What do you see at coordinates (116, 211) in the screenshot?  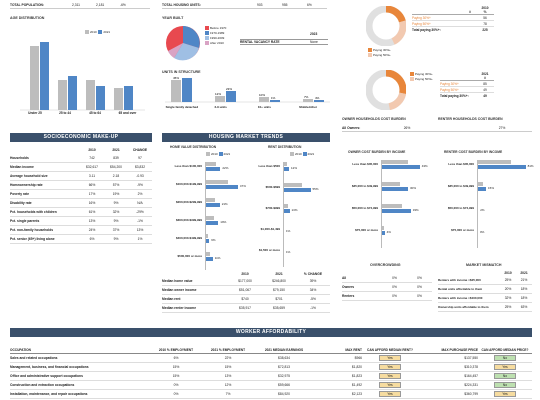 I see `socio-cell: 32%` at bounding box center [116, 211].